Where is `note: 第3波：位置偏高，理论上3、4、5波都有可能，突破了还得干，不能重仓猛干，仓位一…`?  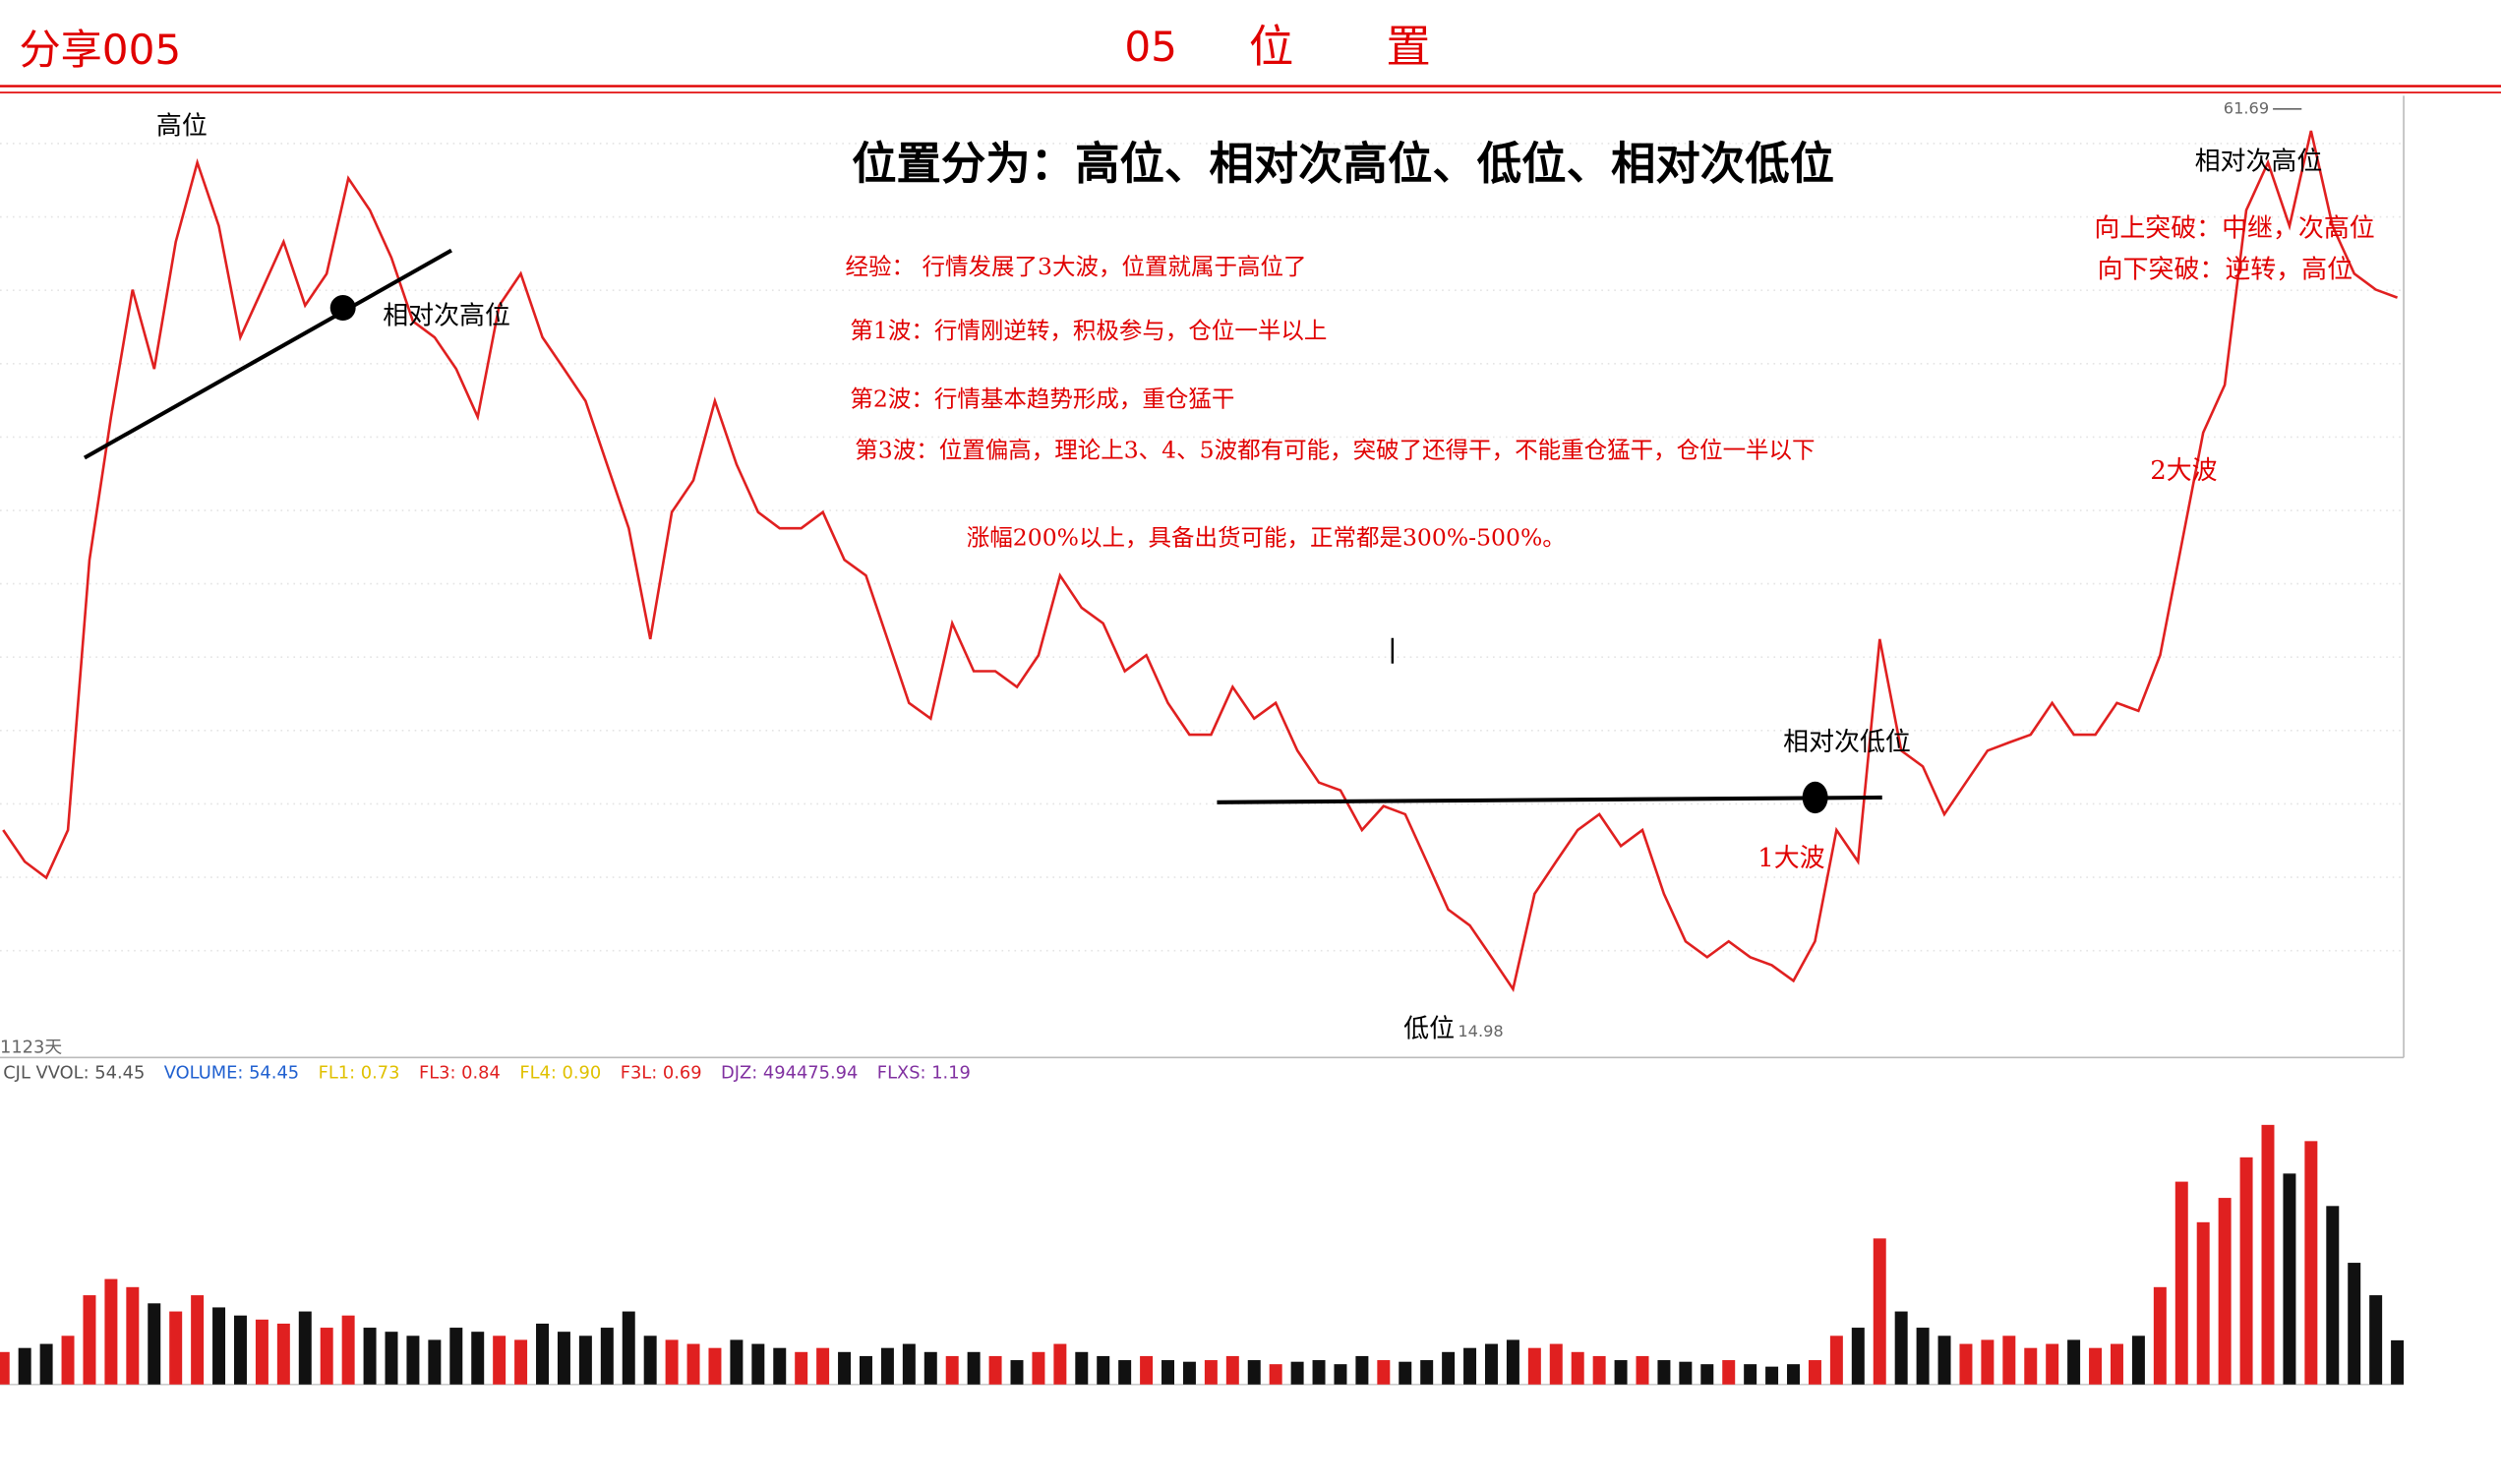
note: 第3波：位置偏高，理论上3、4、5波都有可能，突破了还得干，不能重仓猛干，仓位一… is located at coordinates (1335, 449).